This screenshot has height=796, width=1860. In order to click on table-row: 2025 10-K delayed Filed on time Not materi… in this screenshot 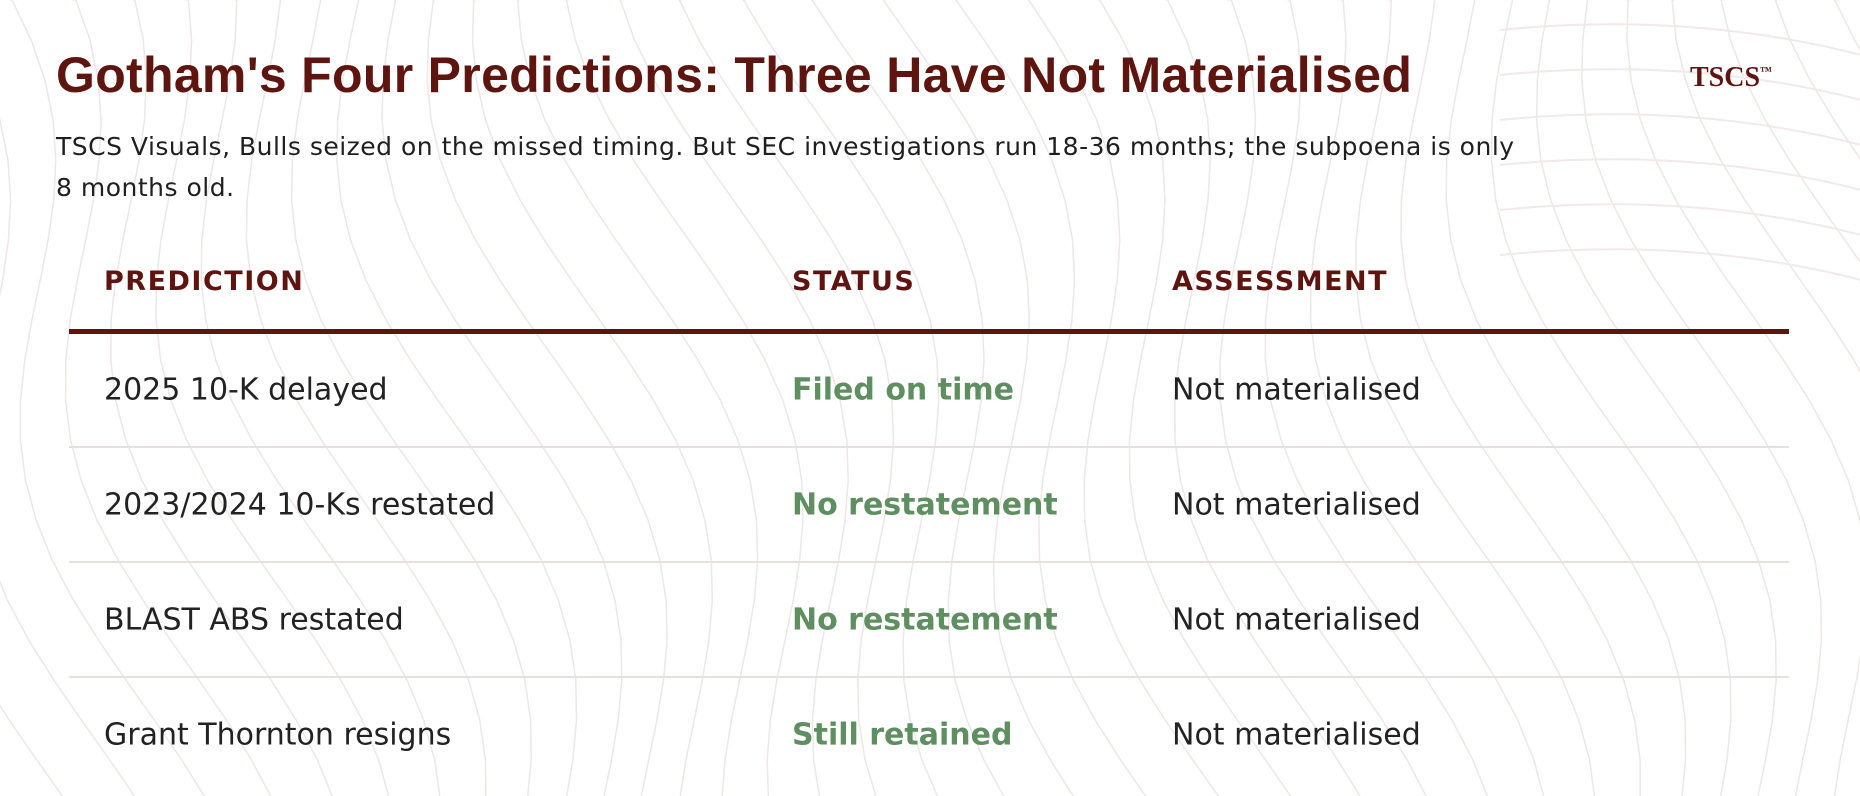, I will do `click(929, 389)`.